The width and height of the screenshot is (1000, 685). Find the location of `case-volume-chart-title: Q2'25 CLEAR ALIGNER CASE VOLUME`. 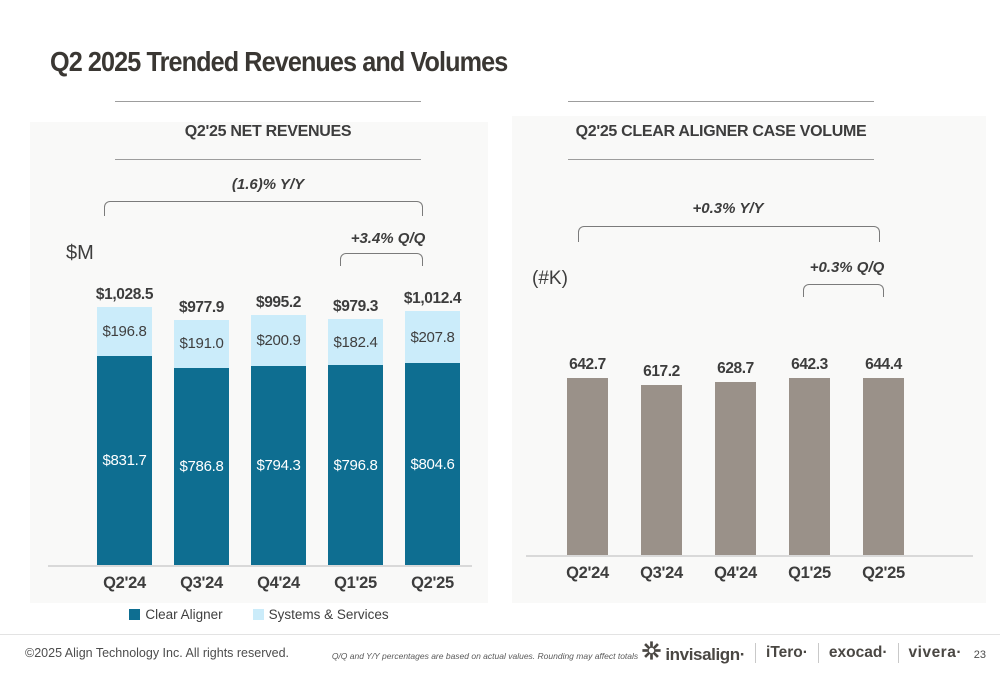

case-volume-chart-title: Q2'25 CLEAR ALIGNER CASE VOLUME is located at coordinates (721, 131).